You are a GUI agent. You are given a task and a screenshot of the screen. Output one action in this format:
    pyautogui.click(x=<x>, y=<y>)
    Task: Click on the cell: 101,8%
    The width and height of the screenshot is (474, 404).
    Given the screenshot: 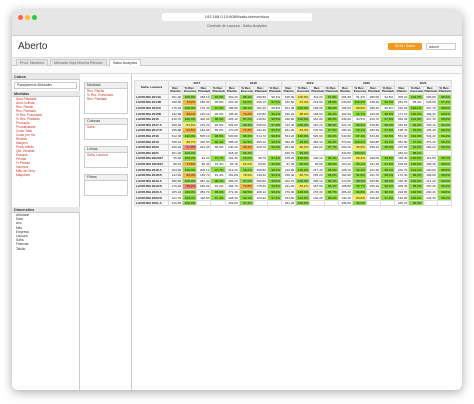 What is the action you would take?
    pyautogui.click(x=416, y=119)
    